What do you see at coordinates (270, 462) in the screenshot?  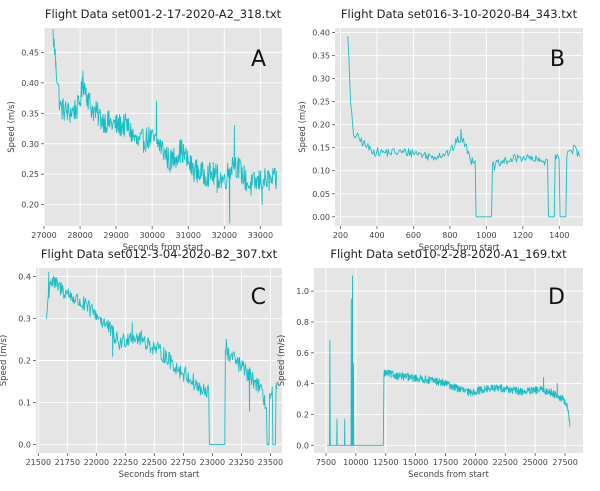 I see `x-tick-label: 23500` at bounding box center [270, 462].